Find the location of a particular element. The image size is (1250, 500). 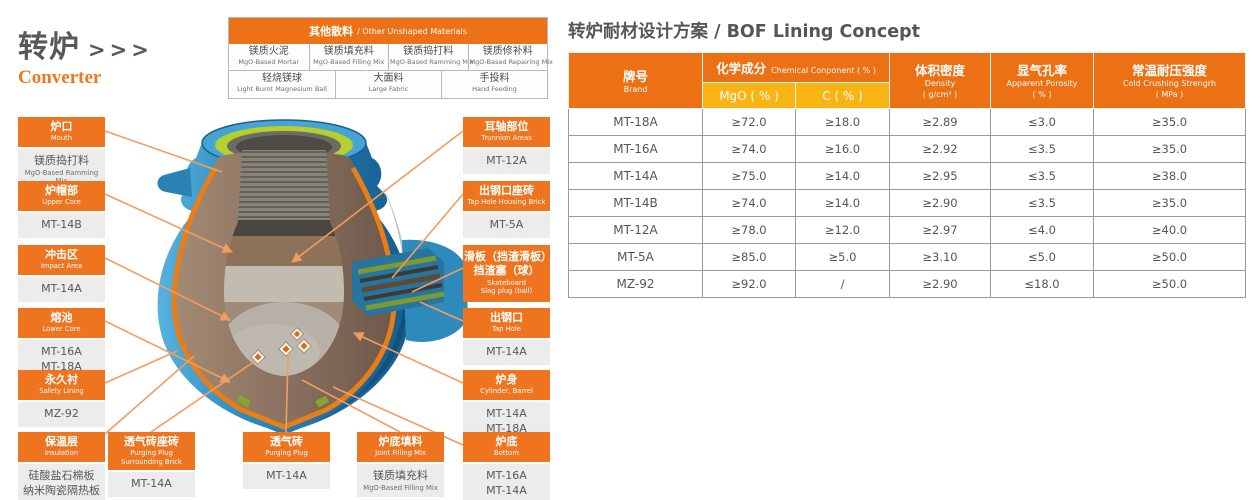

spec-row: MT-5A ≥85.0 ≥5.0 ≥3.10 ≤5.0 ≥50.0 is located at coordinates (907, 257).